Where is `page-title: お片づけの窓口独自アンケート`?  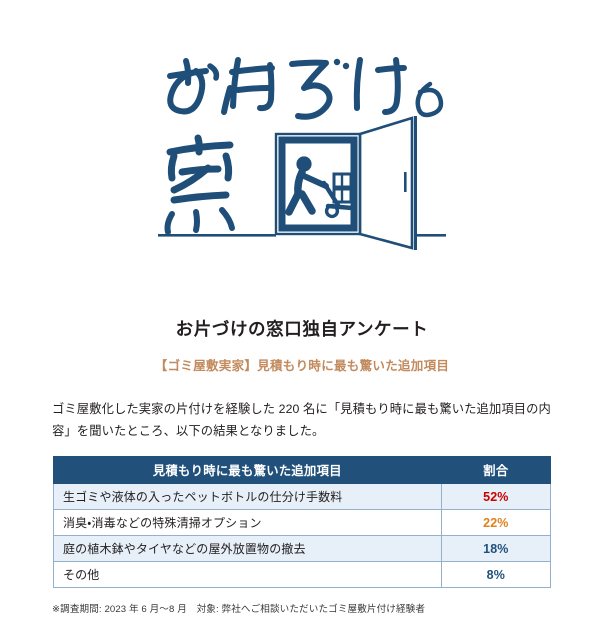
page-title: お片づけの窓口独自アンケート is located at coordinates (302, 329).